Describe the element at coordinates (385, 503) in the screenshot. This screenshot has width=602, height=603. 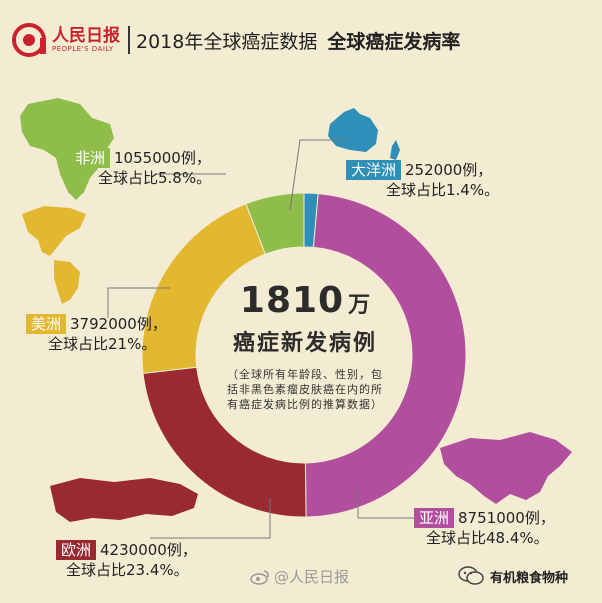
I see `leader-line-asia` at that location.